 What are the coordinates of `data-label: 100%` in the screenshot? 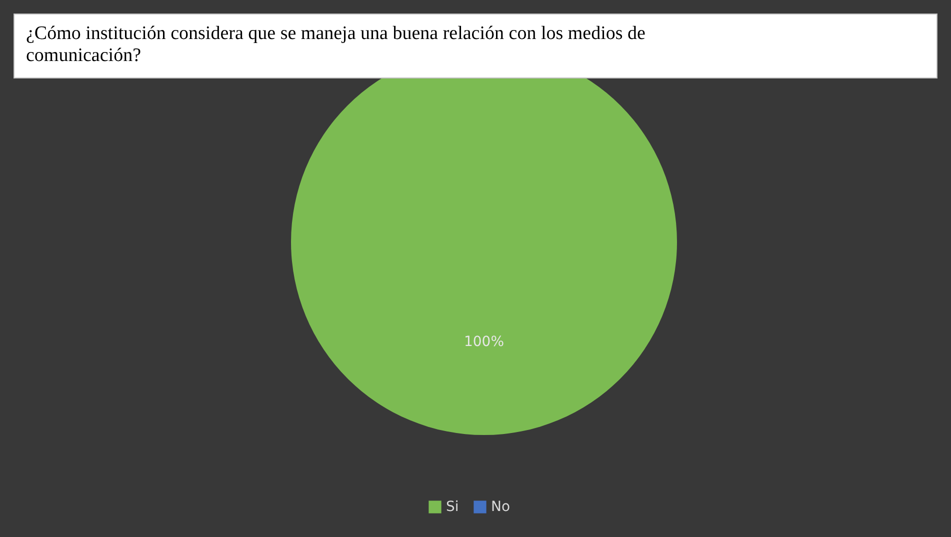 It's located at (484, 342).